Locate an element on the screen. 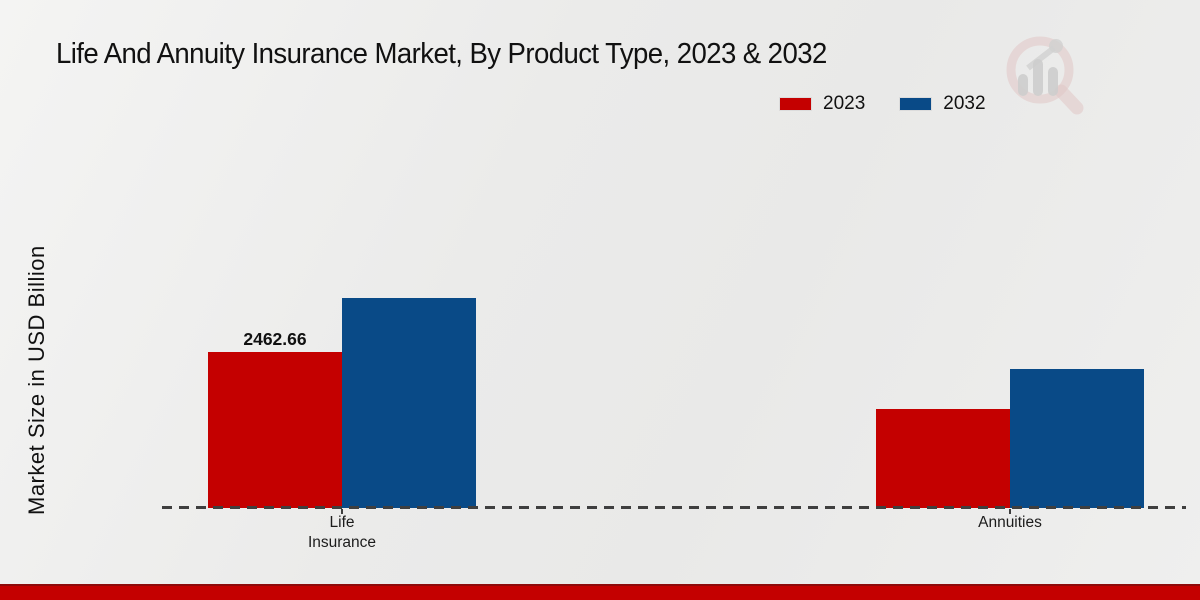  bar-value-label: 2462.66 is located at coordinates (275, 339).